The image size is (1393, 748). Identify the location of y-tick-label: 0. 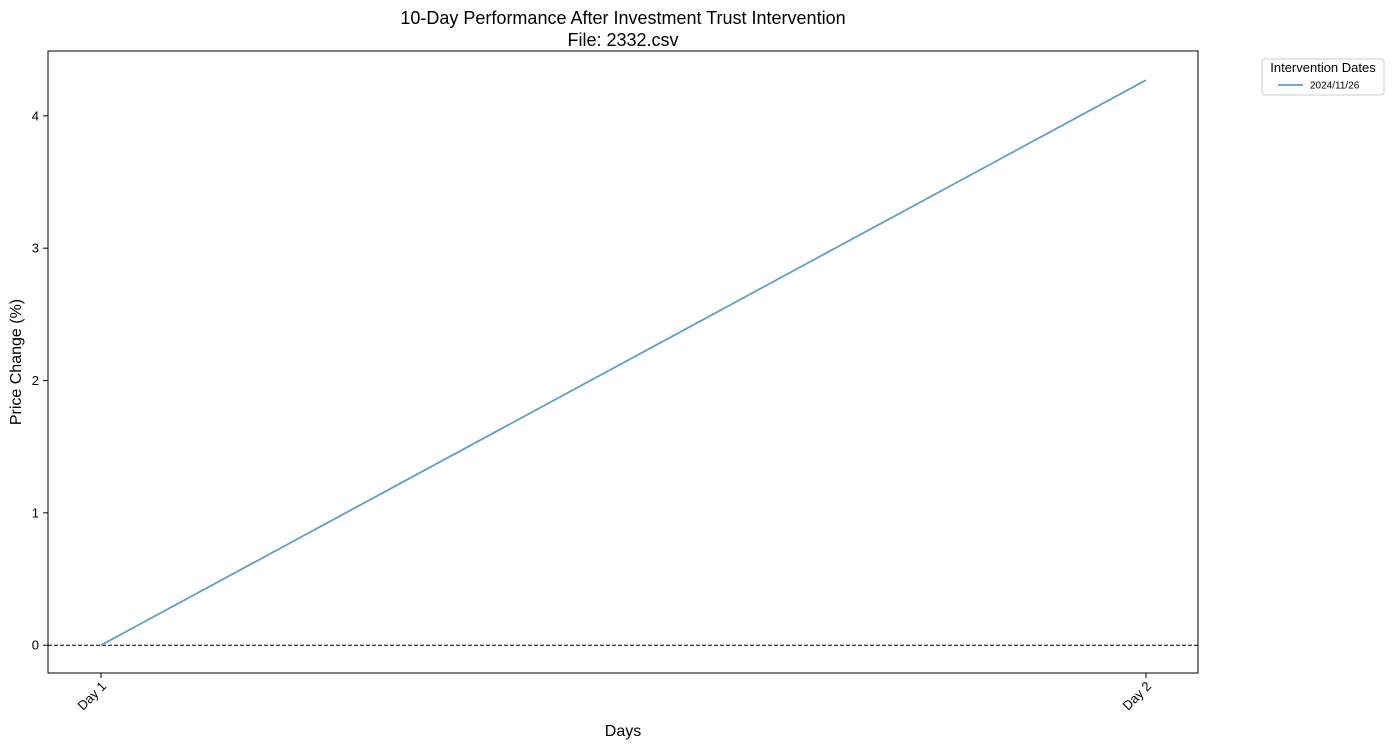
(35, 645).